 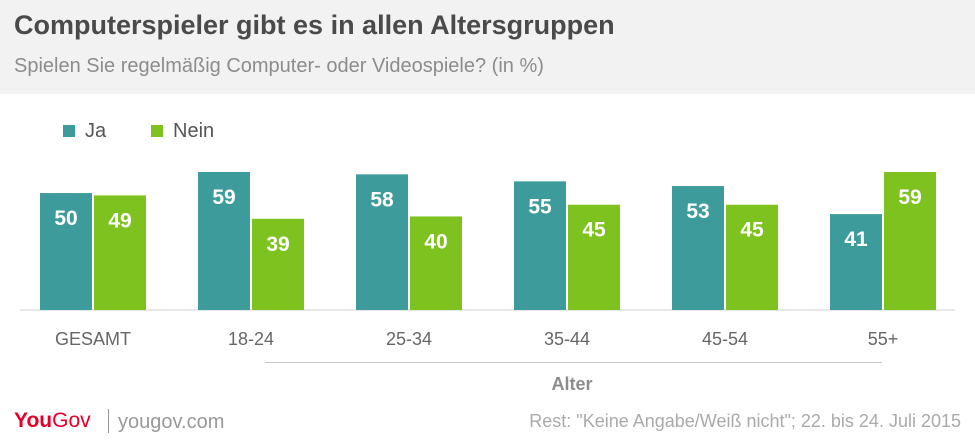 What do you see at coordinates (573, 362) in the screenshot?
I see `x-axis-bracket` at bounding box center [573, 362].